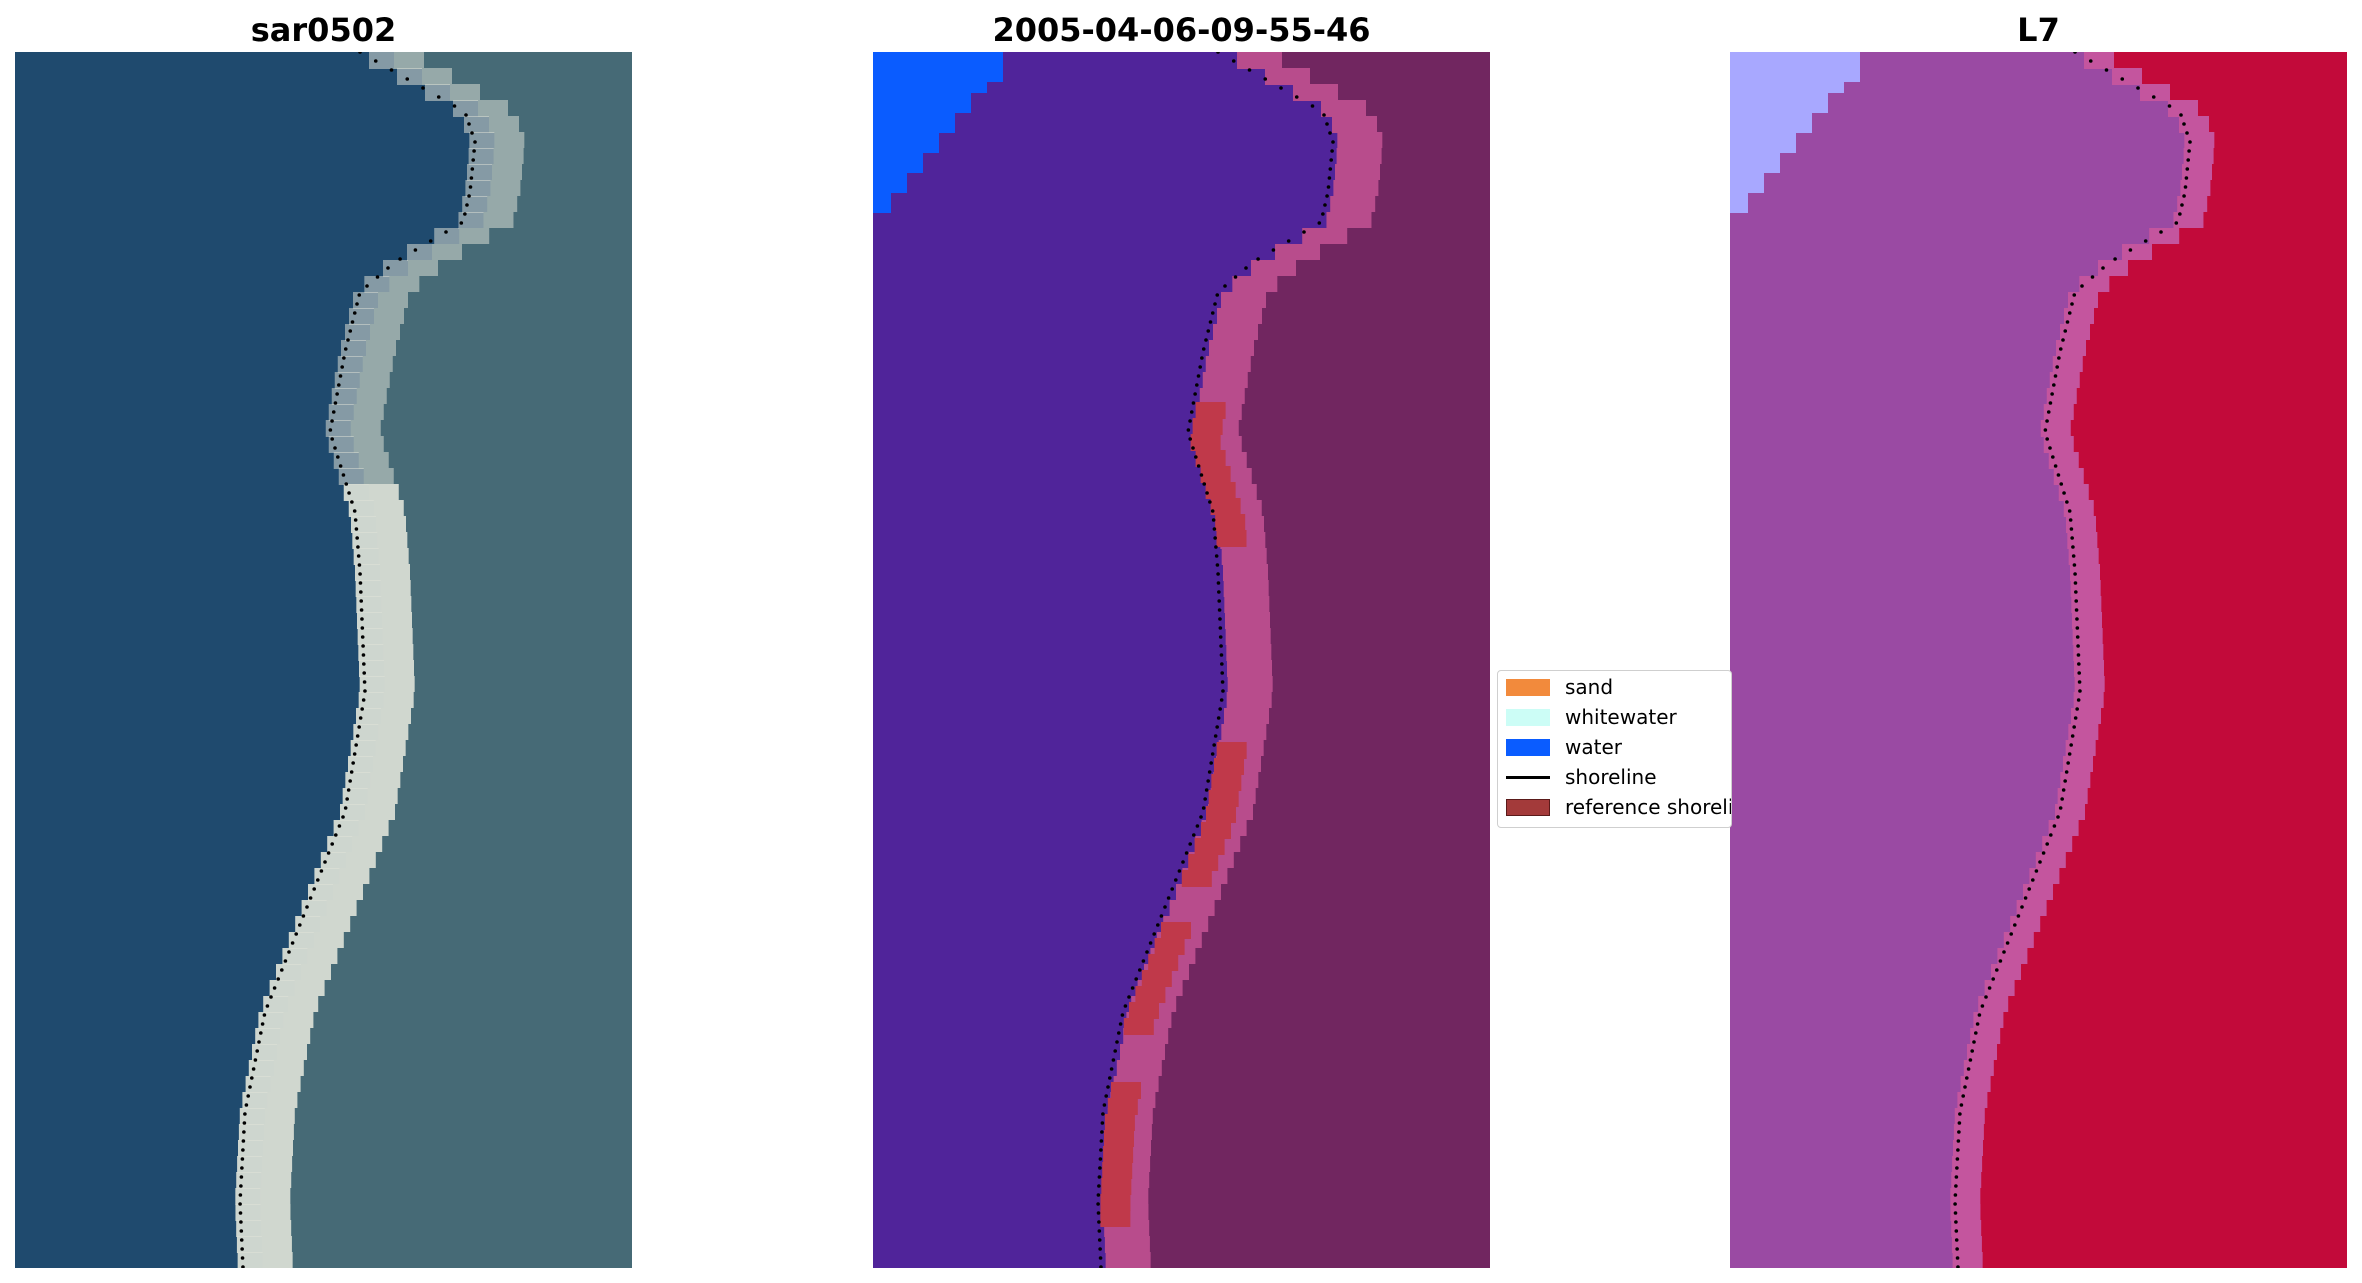 The image size is (2362, 1283). I want to click on legend-label: reference shoreline, so click(1648, 807).